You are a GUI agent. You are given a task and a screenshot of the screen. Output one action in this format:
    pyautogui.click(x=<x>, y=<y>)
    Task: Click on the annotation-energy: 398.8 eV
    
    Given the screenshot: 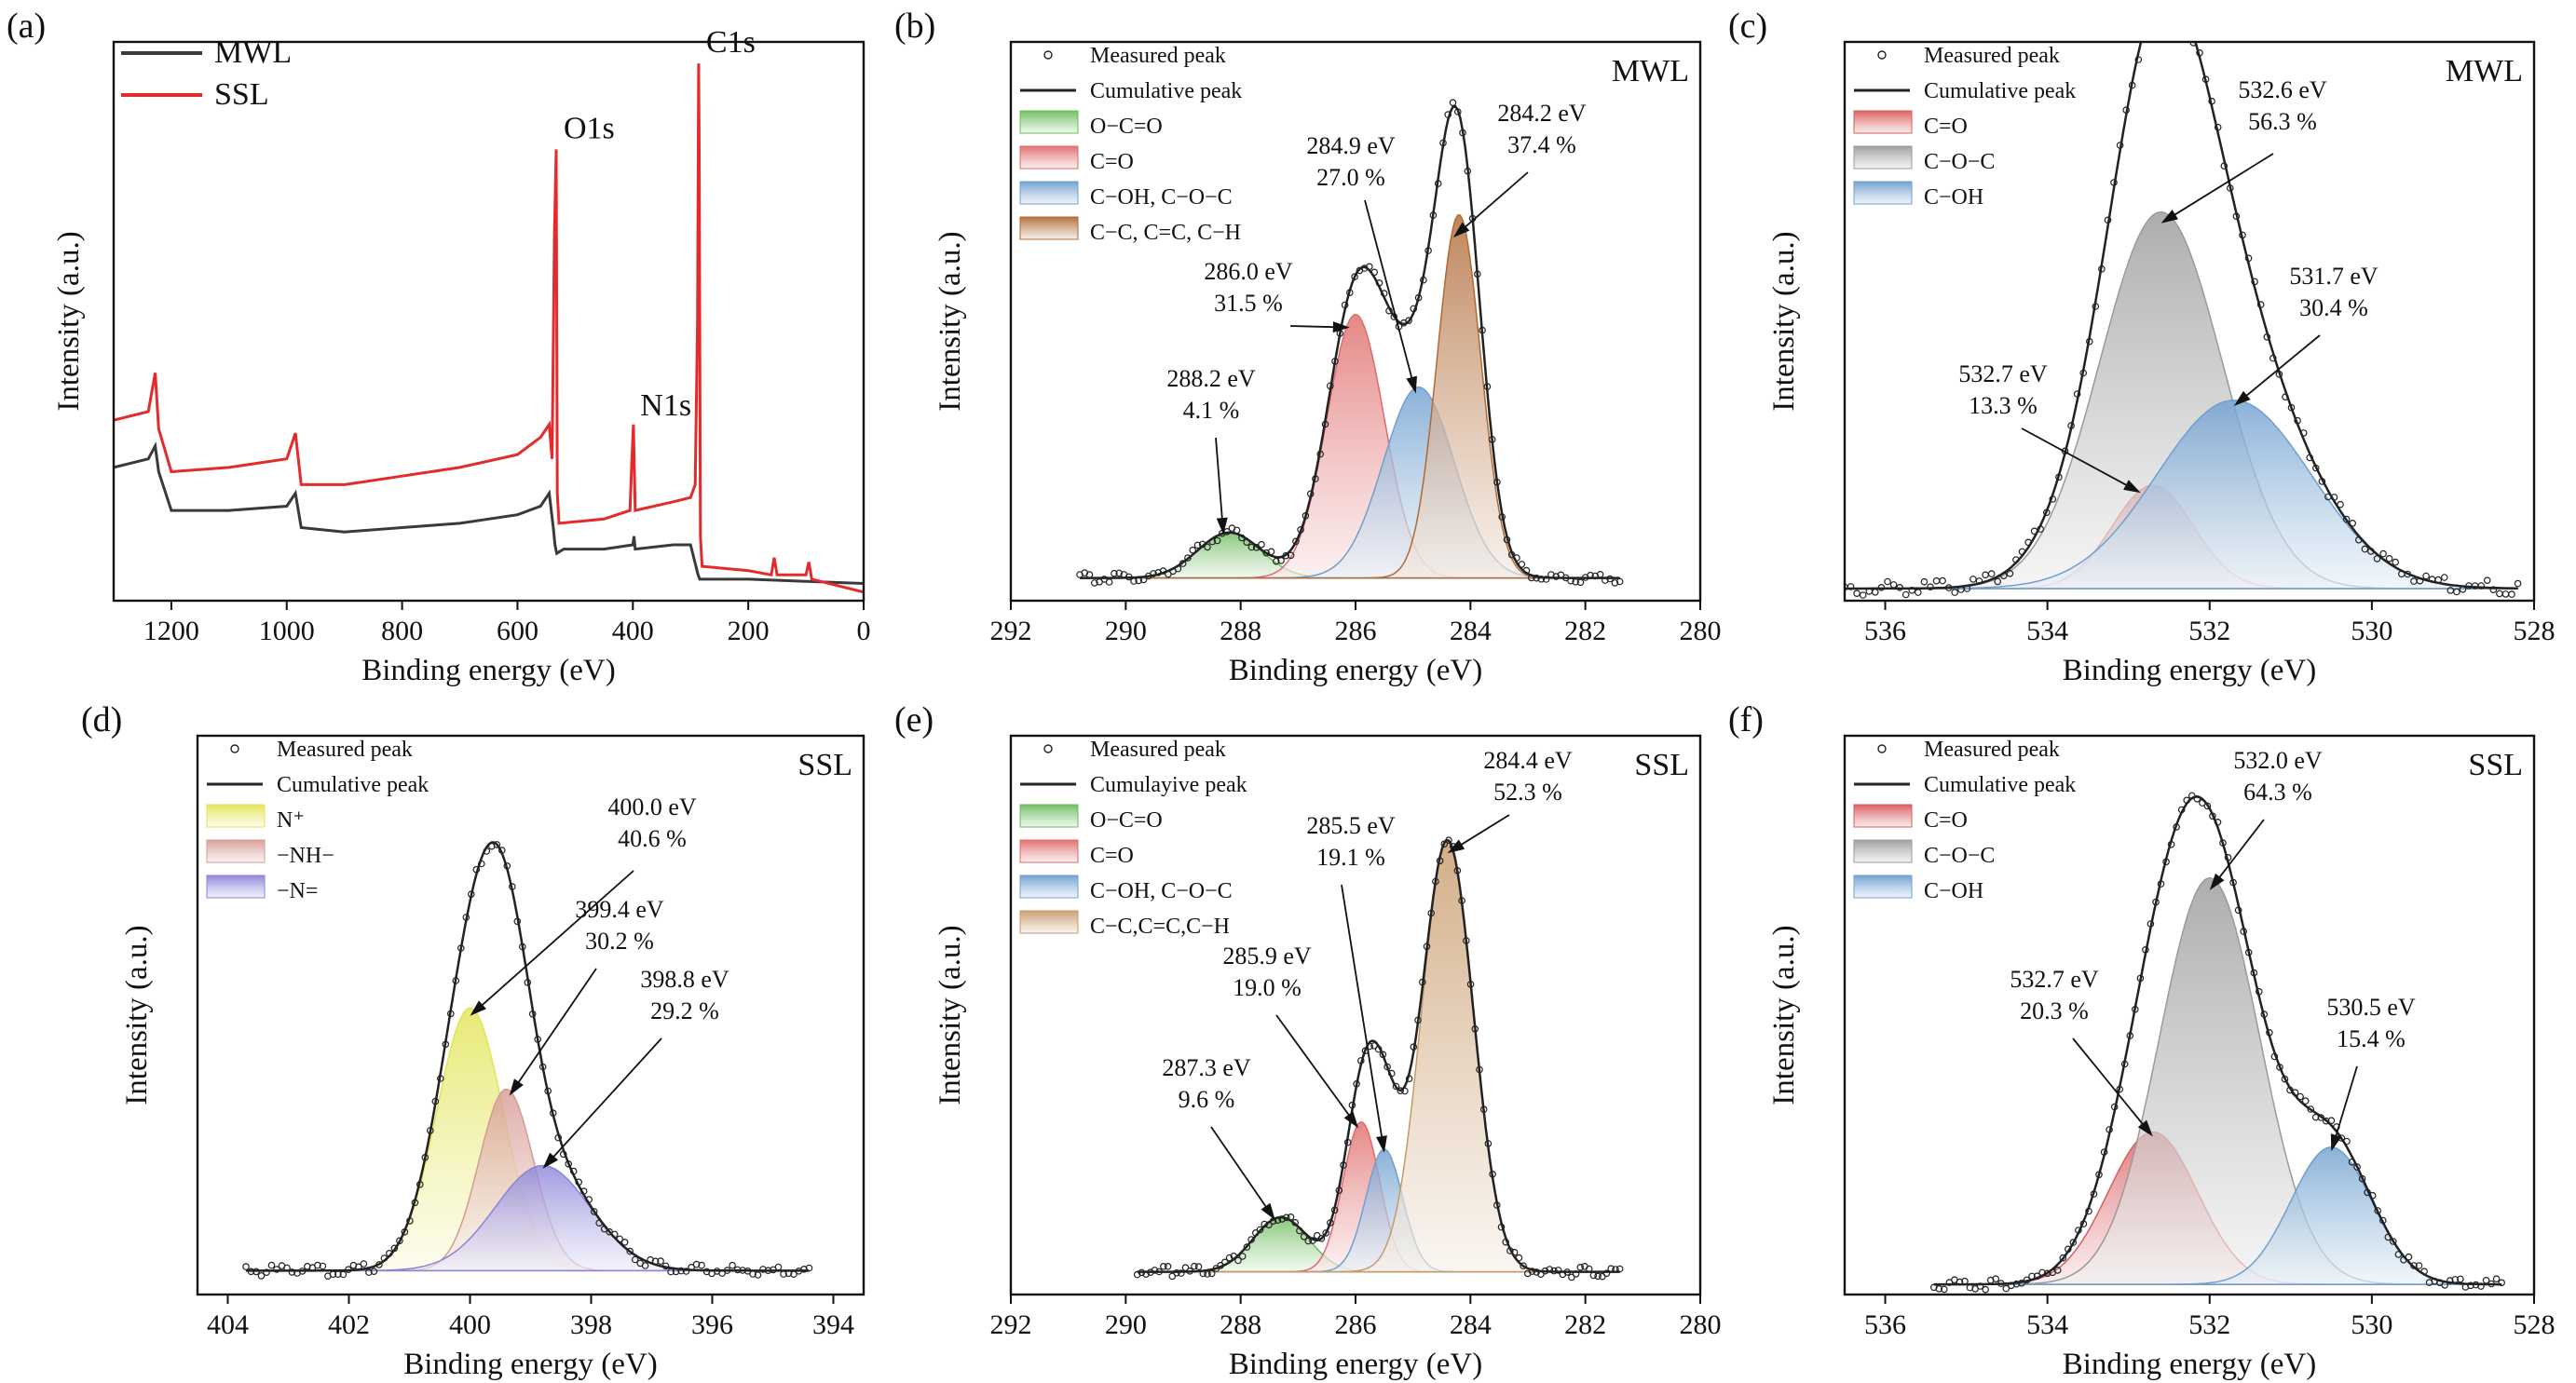 What is the action you would take?
    pyautogui.click(x=684, y=980)
    